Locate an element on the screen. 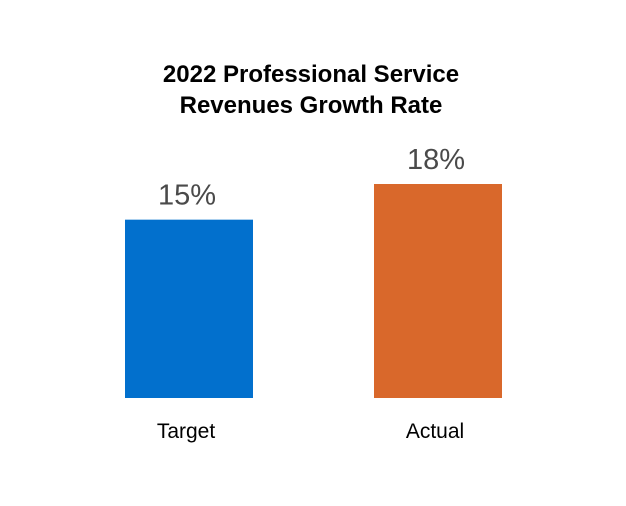 This screenshot has height=506, width=626. value-label-target: 15% is located at coordinates (187, 196).